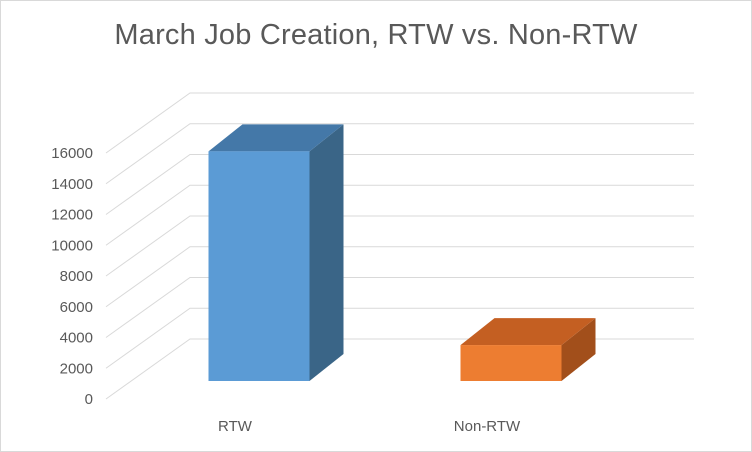 The image size is (752, 452). Describe the element at coordinates (89, 399) in the screenshot. I see `y-tick-label: 0` at that location.